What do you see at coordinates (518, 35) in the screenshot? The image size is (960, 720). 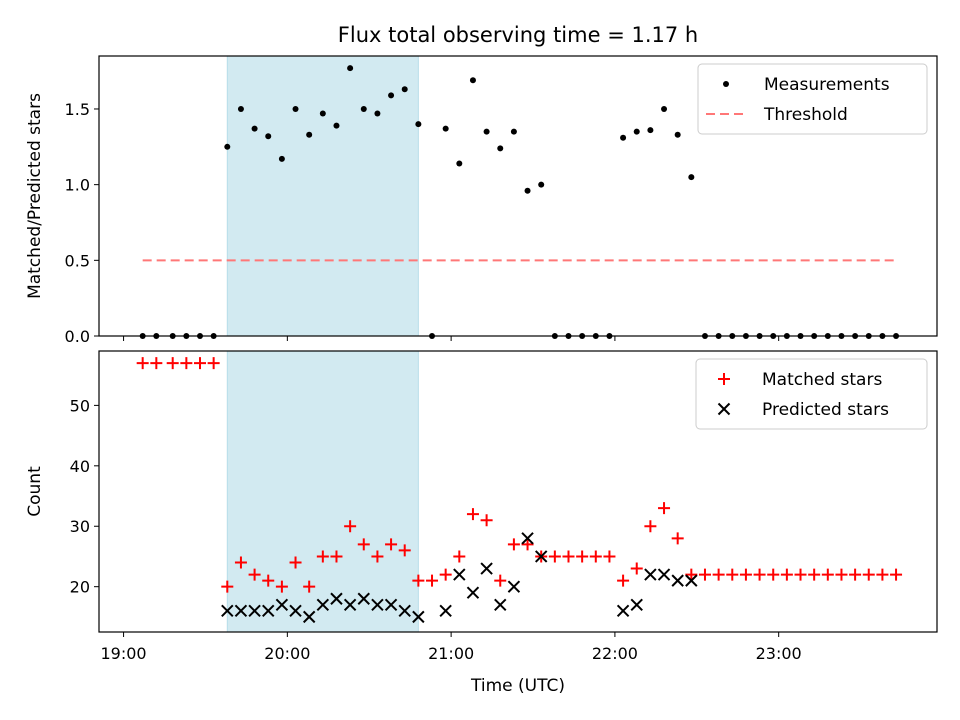 I see `figure-title: Flux total observing time = 1.17 h` at bounding box center [518, 35].